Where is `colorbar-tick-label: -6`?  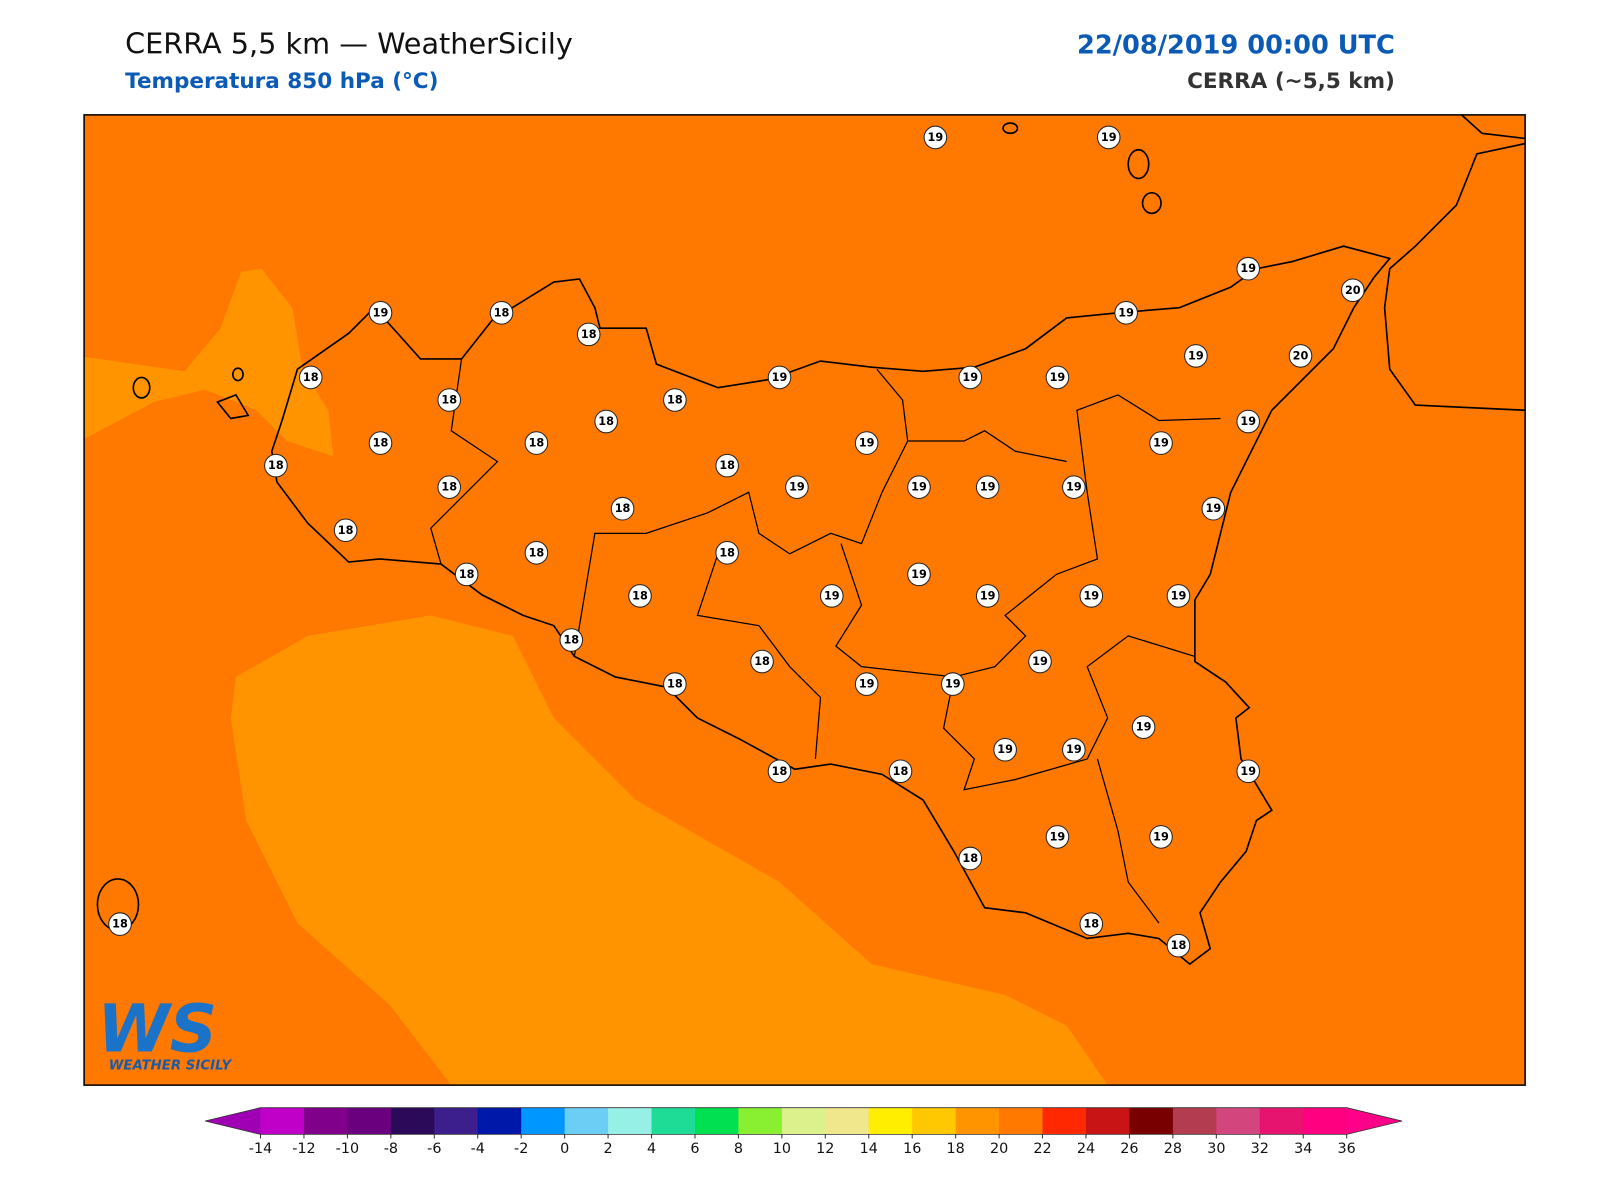 colorbar-tick-label: -6 is located at coordinates (434, 1149).